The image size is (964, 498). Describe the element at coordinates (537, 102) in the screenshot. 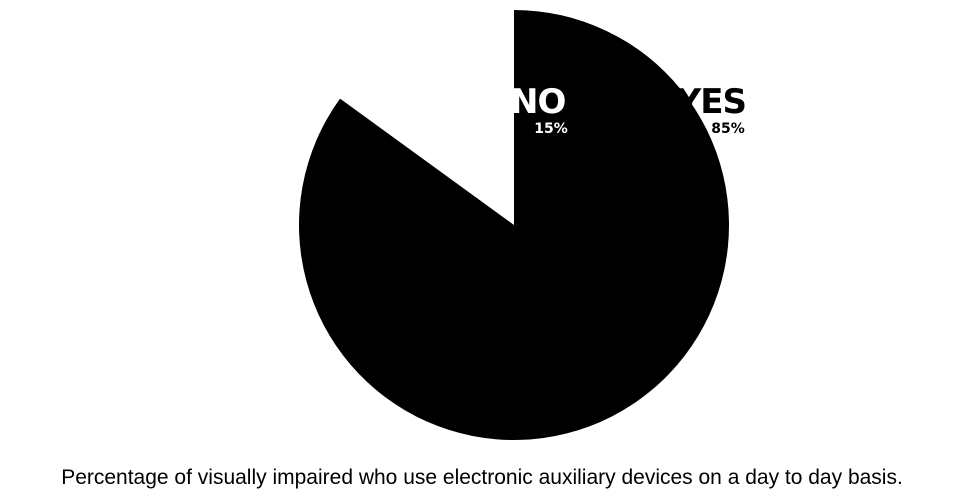

I see `slice-label-no: NO` at that location.